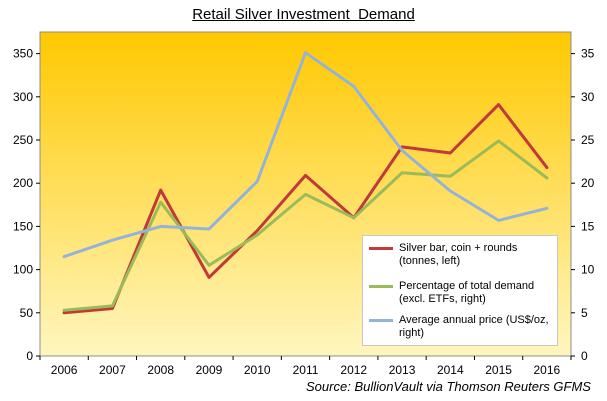  Describe the element at coordinates (588, 183) in the screenshot. I see `right-tick-label: 20` at that location.